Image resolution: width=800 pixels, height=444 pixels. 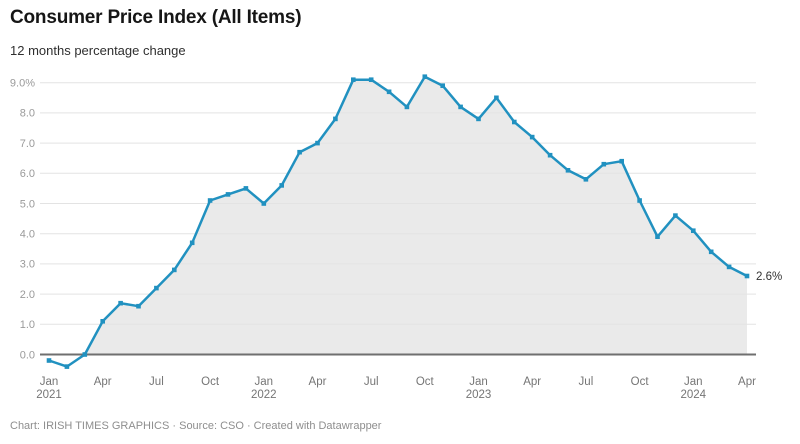 I want to click on x-tick-year-label: 2024, so click(x=694, y=395).